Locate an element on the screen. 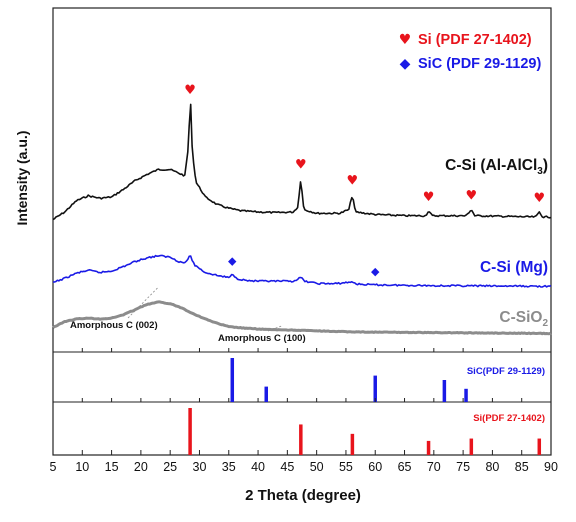 Image resolution: width=576 pixels, height=522 pixels. x-tick-label-5: 30 is located at coordinates (200, 467).